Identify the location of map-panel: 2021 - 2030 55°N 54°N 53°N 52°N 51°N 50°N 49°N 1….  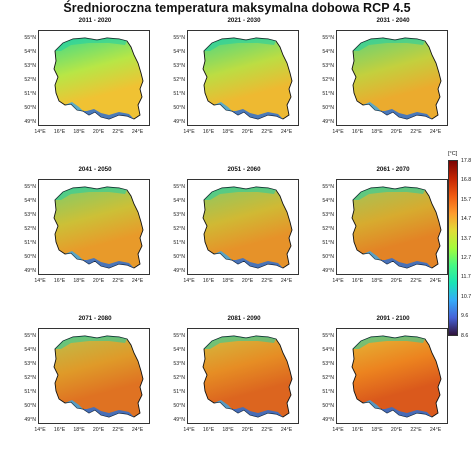
(232, 78).